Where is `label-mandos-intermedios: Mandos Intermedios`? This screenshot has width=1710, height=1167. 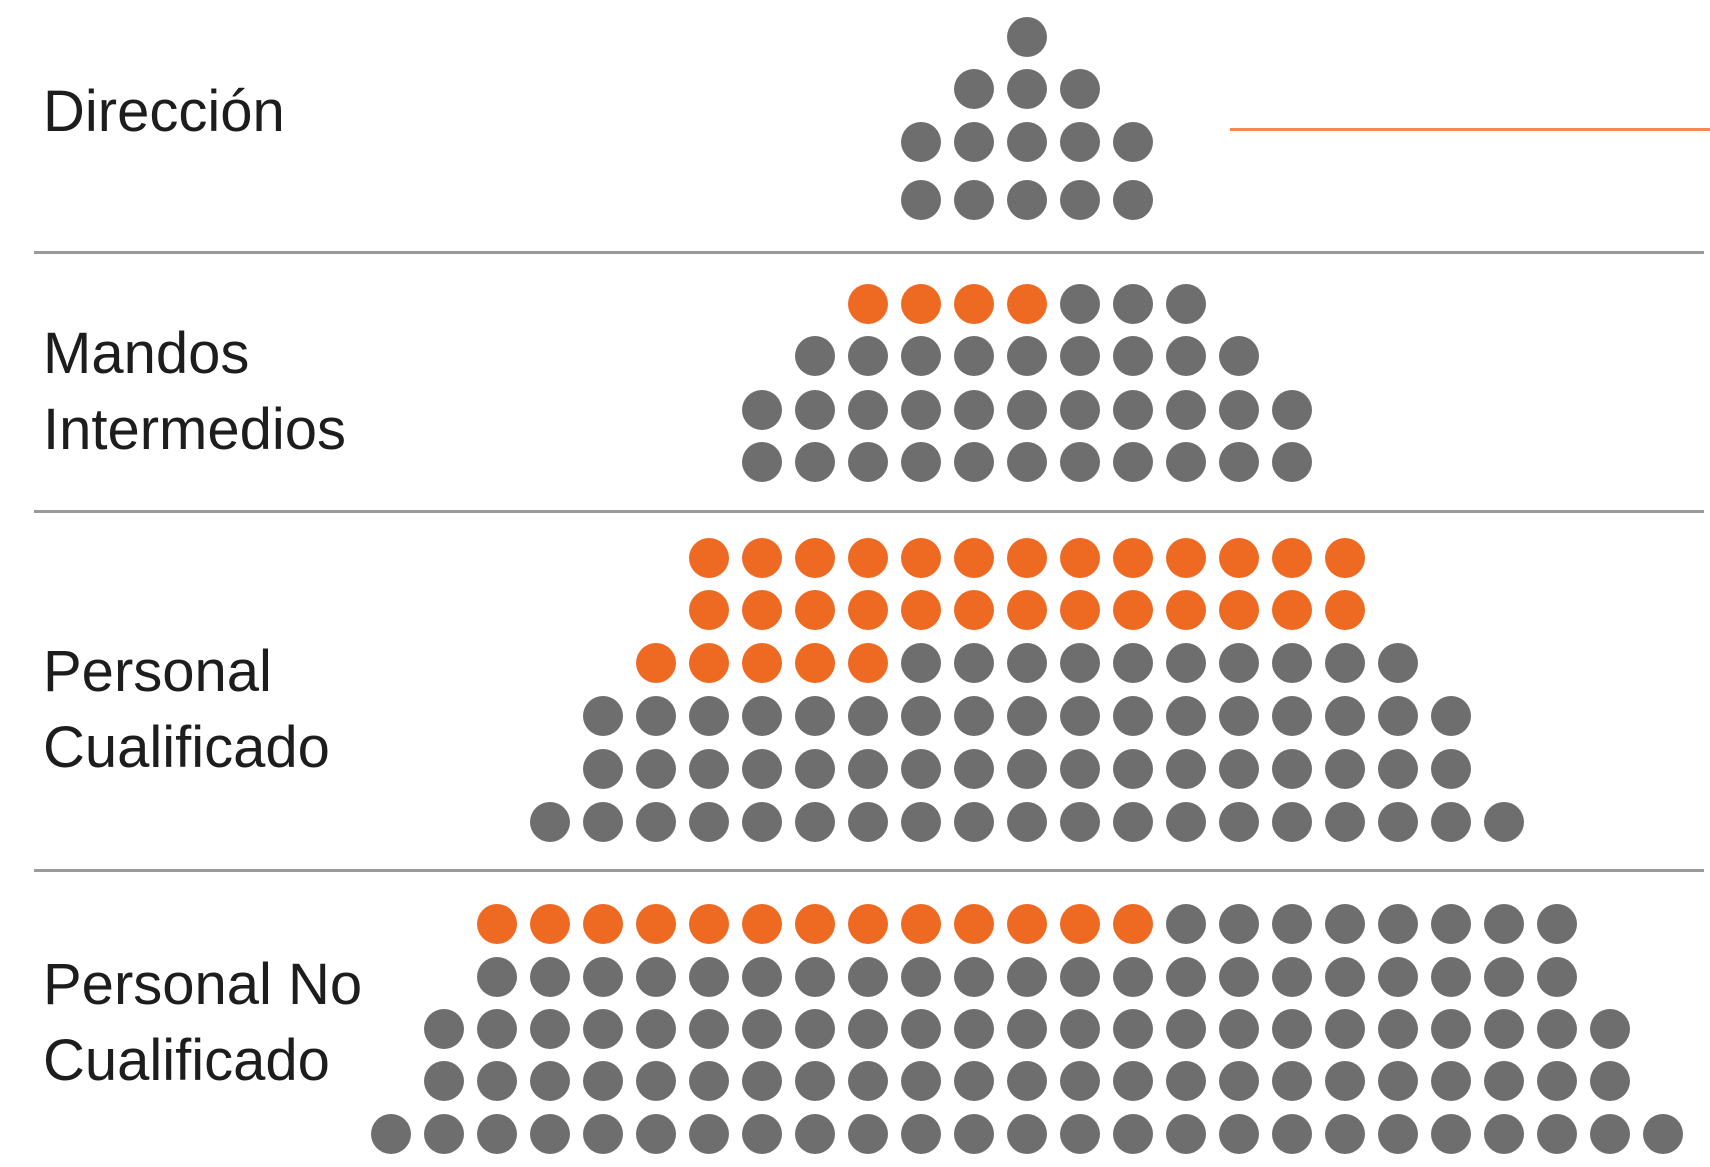 label-mandos-intermedios: Mandos Intermedios is located at coordinates (194, 392).